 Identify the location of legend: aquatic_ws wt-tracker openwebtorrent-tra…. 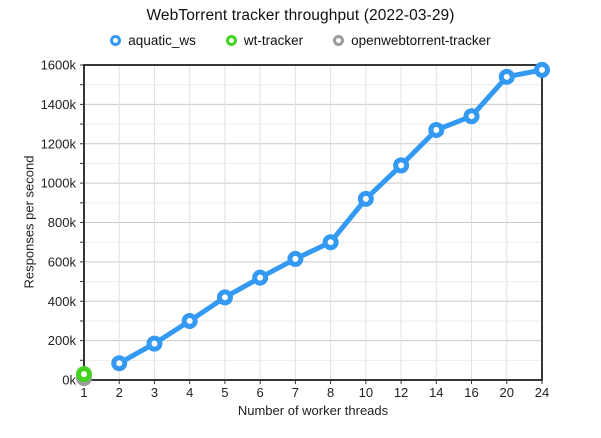
(300, 40).